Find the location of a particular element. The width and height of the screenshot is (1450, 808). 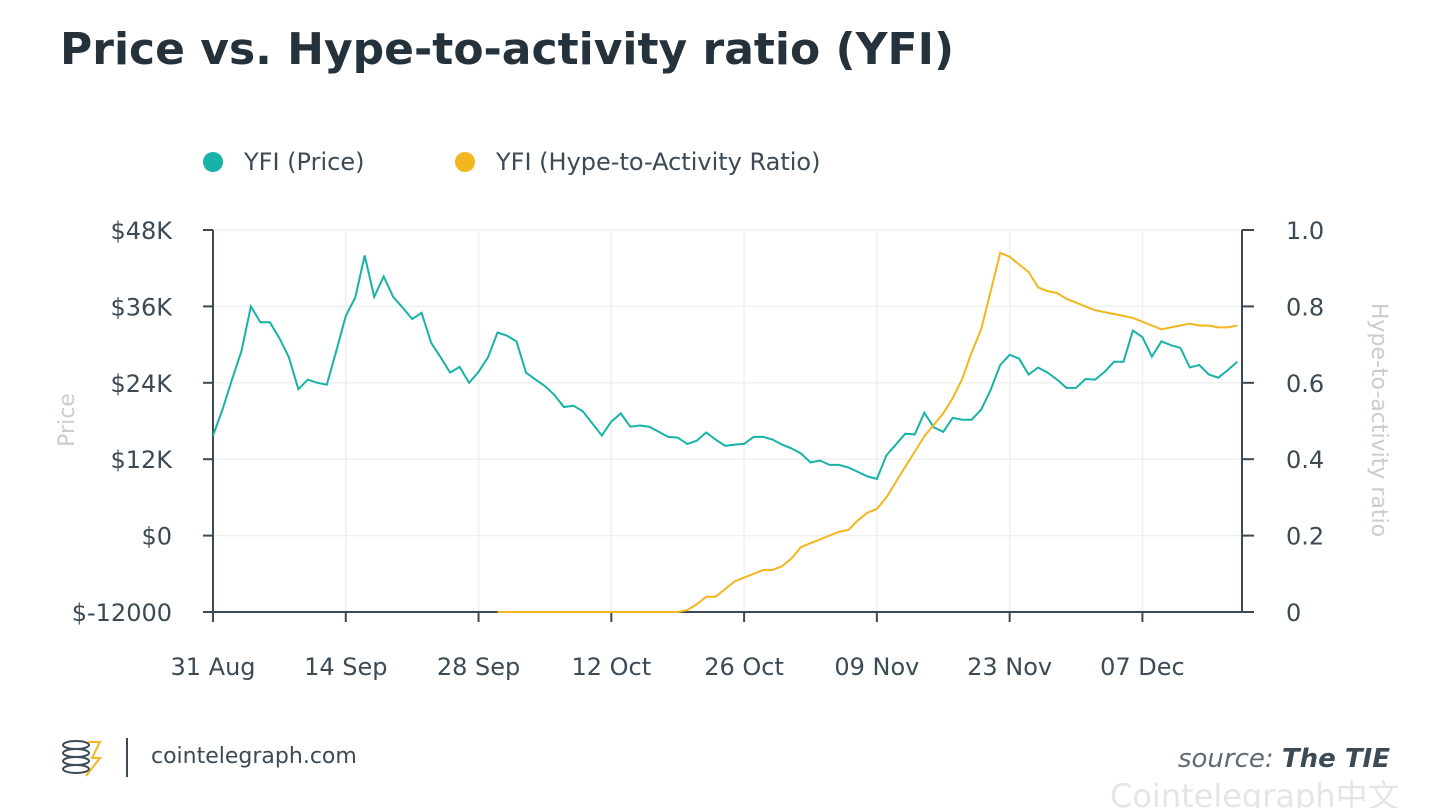

y2-tick-label: 0.8 is located at coordinates (1305, 307).